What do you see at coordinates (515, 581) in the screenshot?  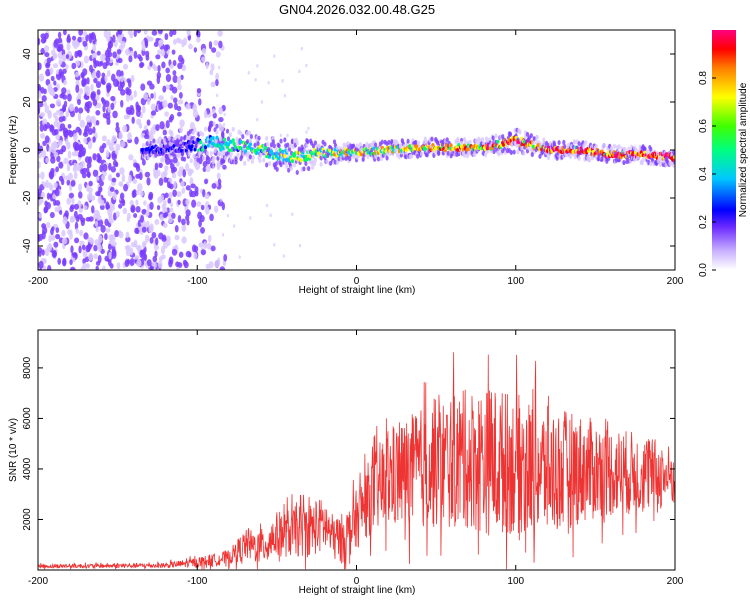 I see `snr-x-tick-label: 100` at bounding box center [515, 581].